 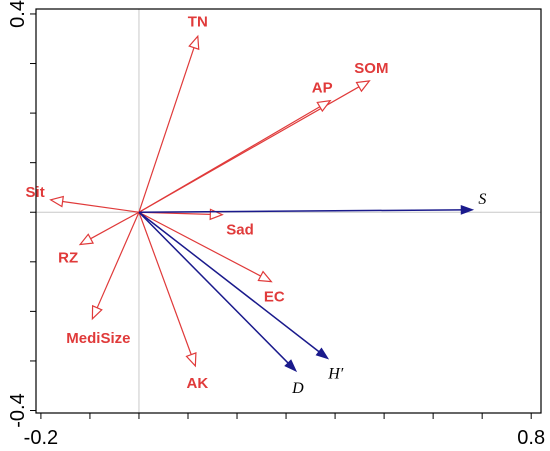 What do you see at coordinates (165, 283) in the screenshot?
I see `env-ak-line` at bounding box center [165, 283].